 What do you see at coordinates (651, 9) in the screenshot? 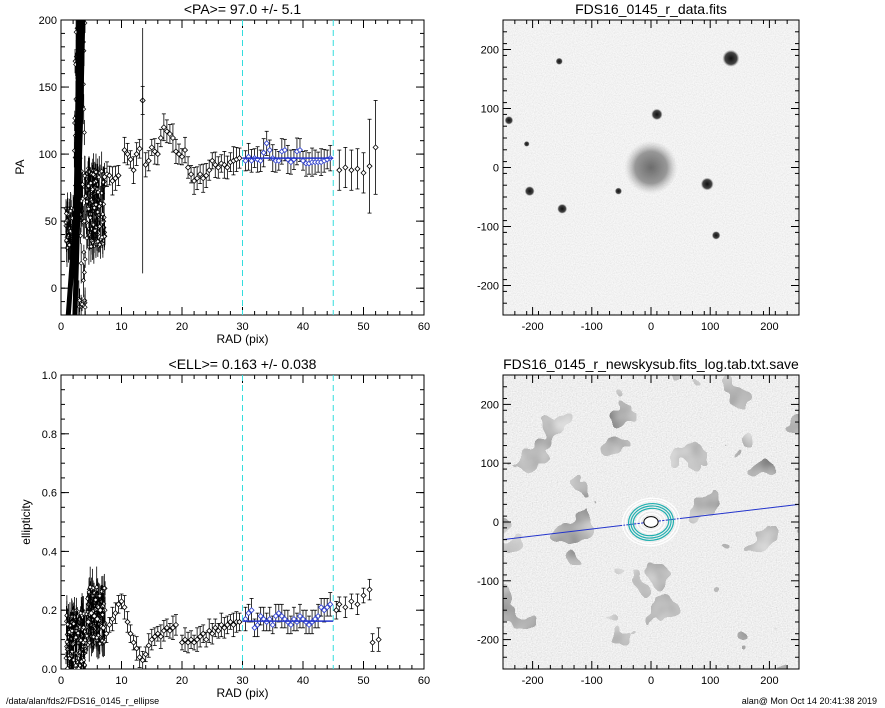
I see `image-title: FDS16_0145_r_data.fits` at bounding box center [651, 9].